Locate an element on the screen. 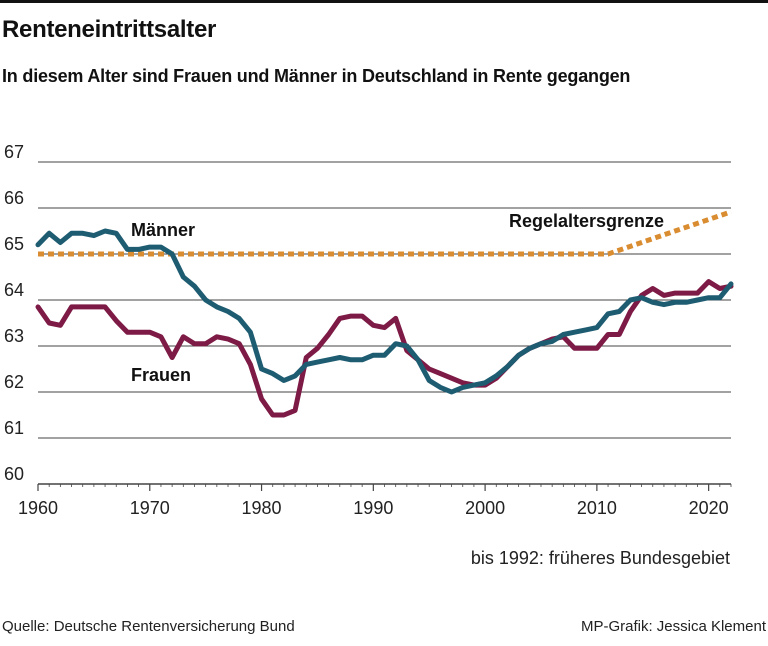  x-axis-ticks: 1960 1970 1980 1990 2000 2010 2020 is located at coordinates (375, 501).